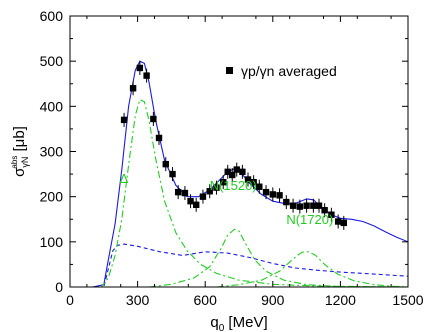 The height and width of the screenshot is (332, 428). What do you see at coordinates (238, 323) in the screenshot?
I see `x-axis-title: q0 [MeV]` at bounding box center [238, 323].